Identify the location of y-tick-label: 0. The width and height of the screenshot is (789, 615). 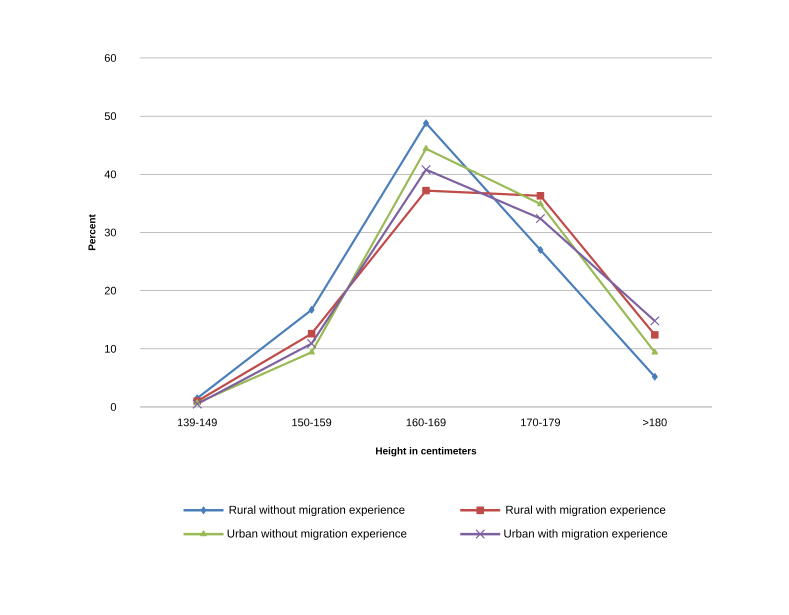
(113, 407).